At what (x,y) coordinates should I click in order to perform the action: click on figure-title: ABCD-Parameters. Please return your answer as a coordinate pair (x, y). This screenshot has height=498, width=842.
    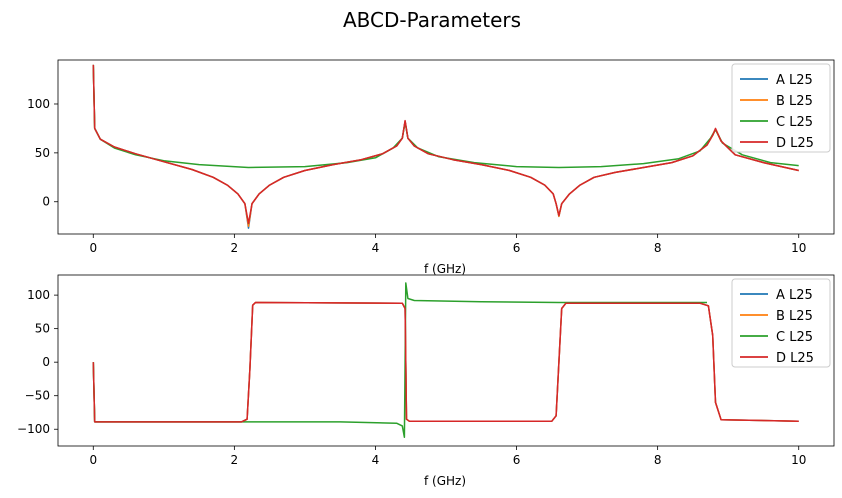
    Looking at the image, I should click on (432, 20).